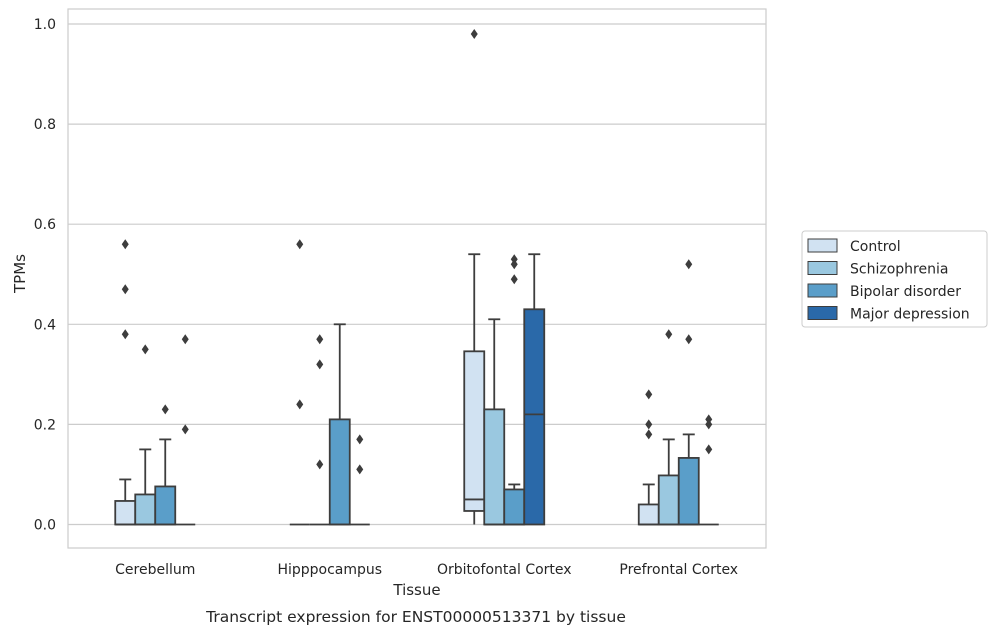 This screenshot has width=997, height=634. I want to click on y-tick-label: 0.4, so click(45, 325).